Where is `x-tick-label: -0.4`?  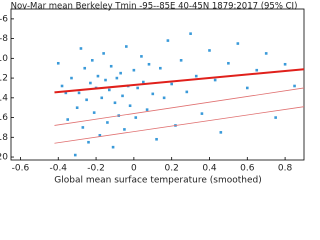
x-tick-label: -0.4 is located at coordinates (58, 169).